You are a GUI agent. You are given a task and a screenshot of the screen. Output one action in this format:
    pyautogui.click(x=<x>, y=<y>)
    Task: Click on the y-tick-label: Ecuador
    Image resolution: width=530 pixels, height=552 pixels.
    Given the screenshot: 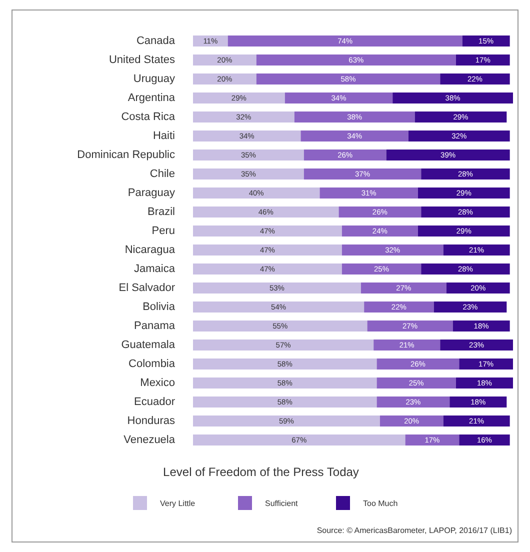 What is the action you would take?
    pyautogui.click(x=155, y=402)
    